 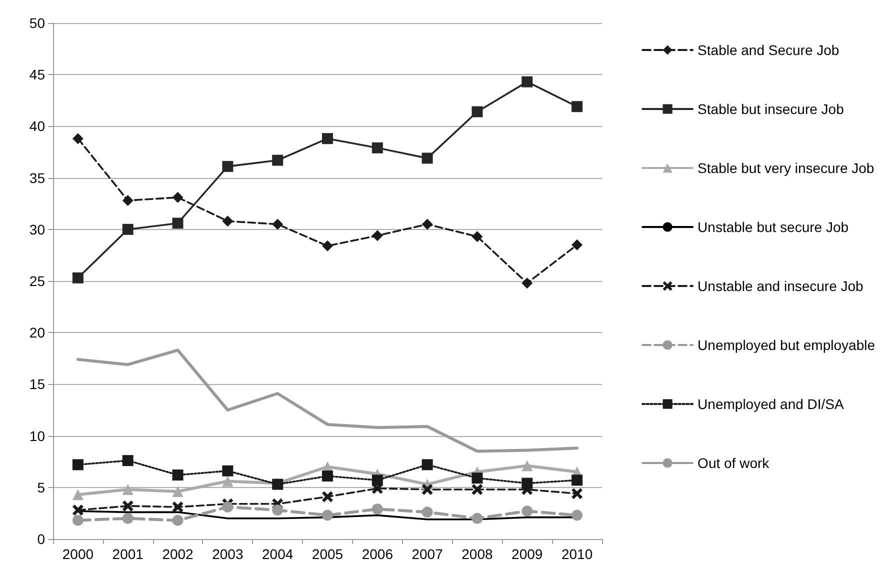 I want to click on x-tick-label: 2007, so click(x=428, y=554).